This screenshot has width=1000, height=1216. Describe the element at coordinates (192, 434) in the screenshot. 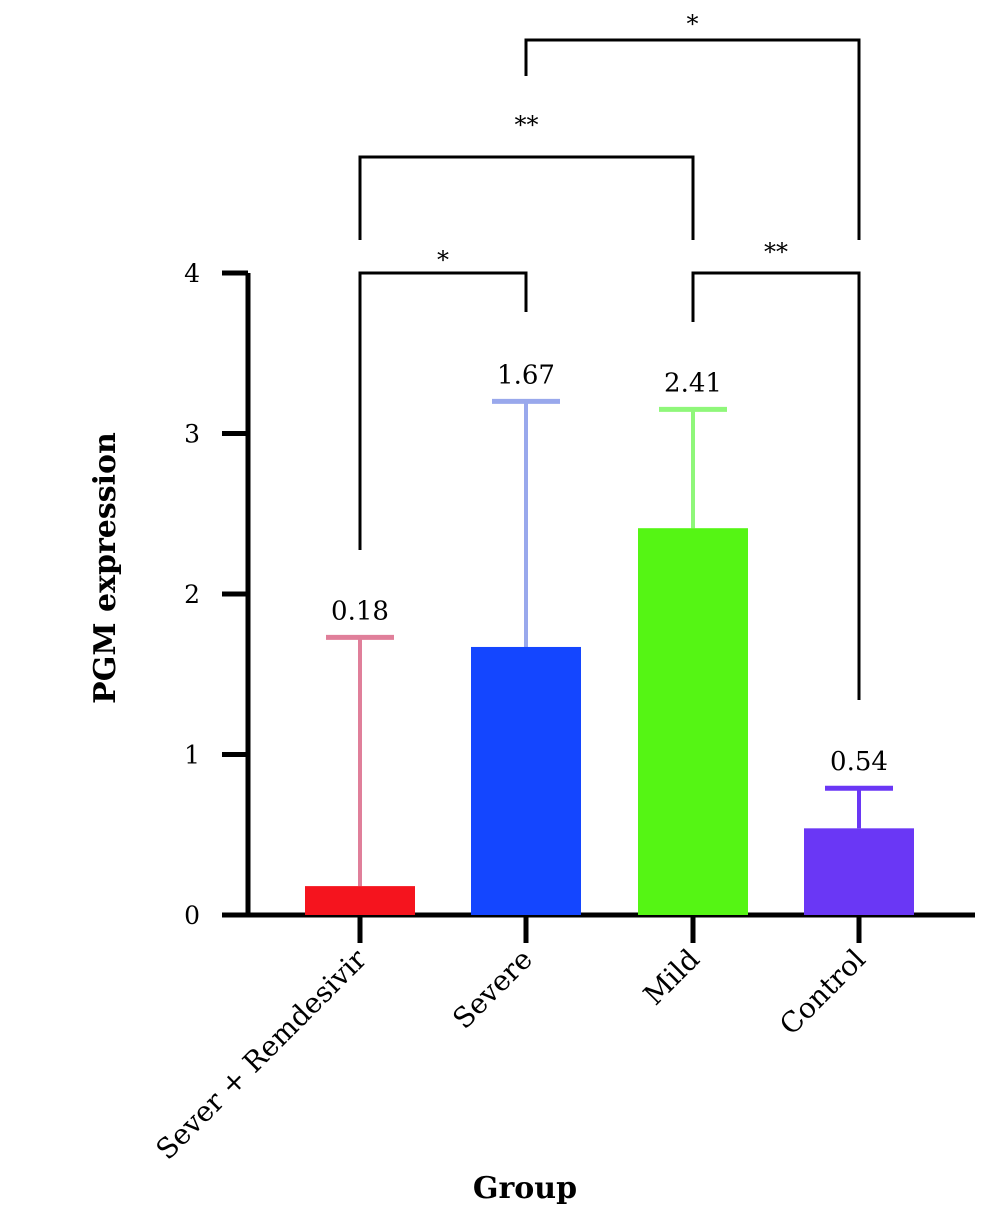

I see `y-tick-label-3: 3` at that location.